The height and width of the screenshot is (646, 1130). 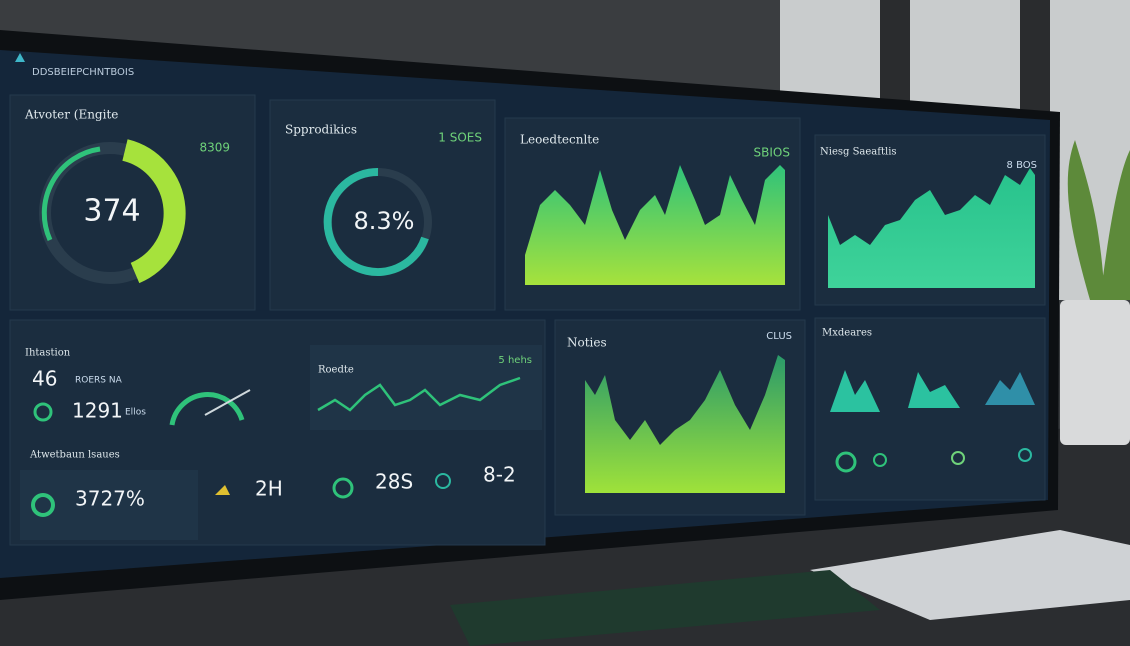 What do you see at coordinates (48, 353) in the screenshot?
I see `panel-title: Ihtastion` at bounding box center [48, 353].